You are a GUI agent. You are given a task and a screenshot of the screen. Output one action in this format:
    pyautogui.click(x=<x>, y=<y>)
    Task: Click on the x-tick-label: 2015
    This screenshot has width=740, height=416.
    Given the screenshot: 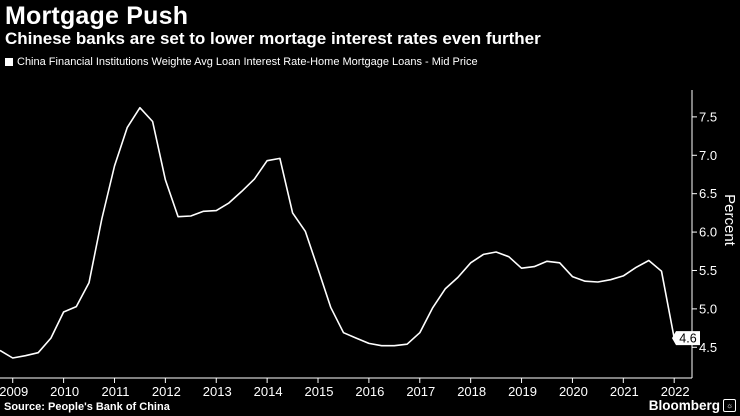 What is the action you would take?
    pyautogui.click(x=319, y=391)
    